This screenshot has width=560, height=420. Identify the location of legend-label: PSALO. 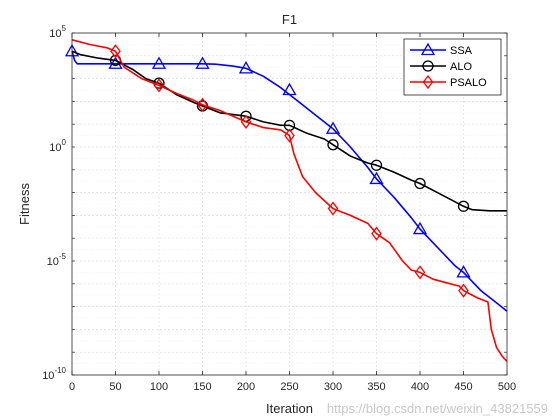
(468, 83).